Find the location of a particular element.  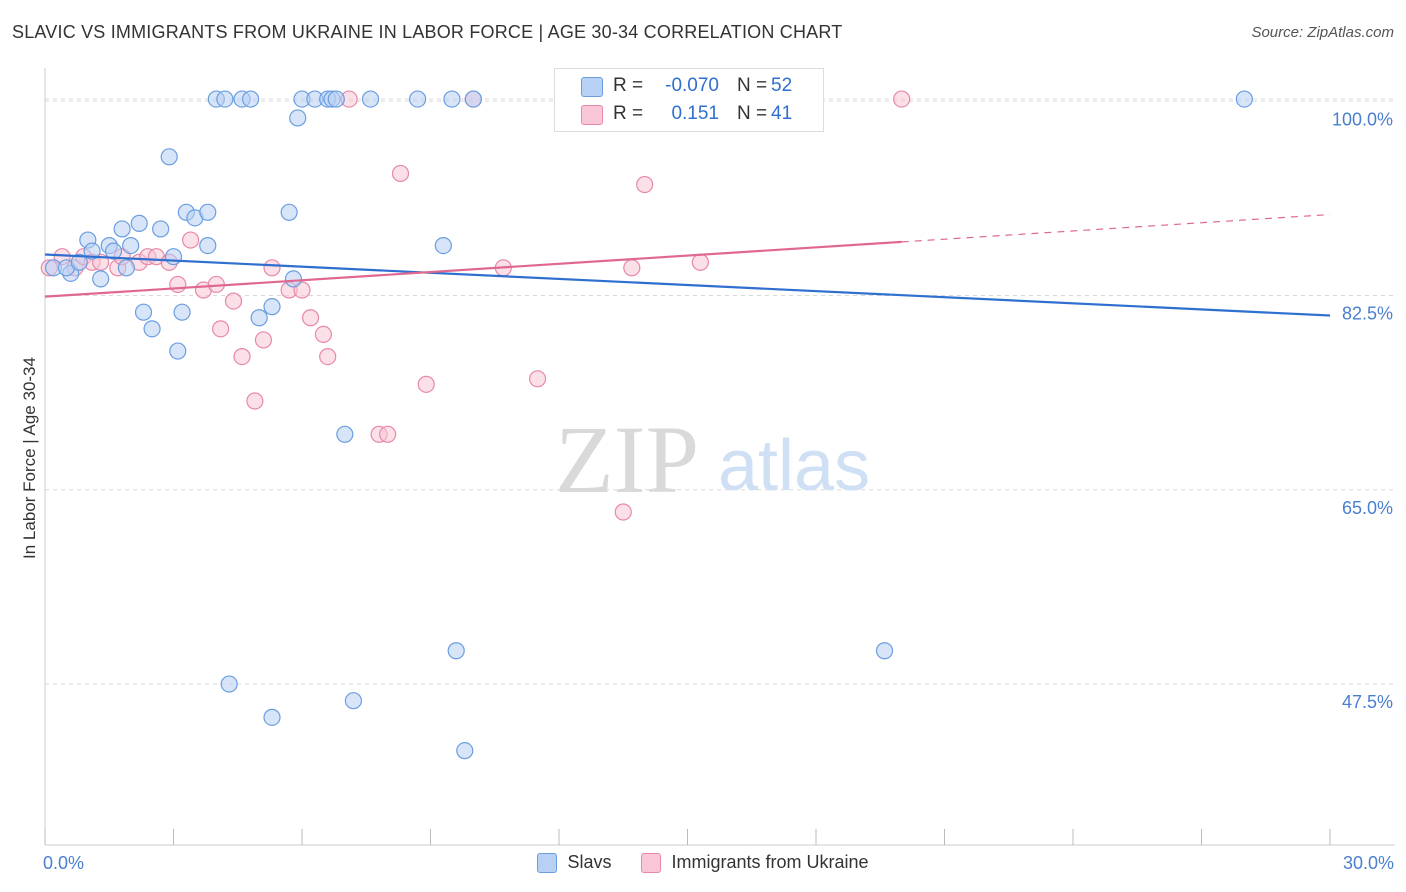

watermark: ZIP atlas is located at coordinates (712, 459).